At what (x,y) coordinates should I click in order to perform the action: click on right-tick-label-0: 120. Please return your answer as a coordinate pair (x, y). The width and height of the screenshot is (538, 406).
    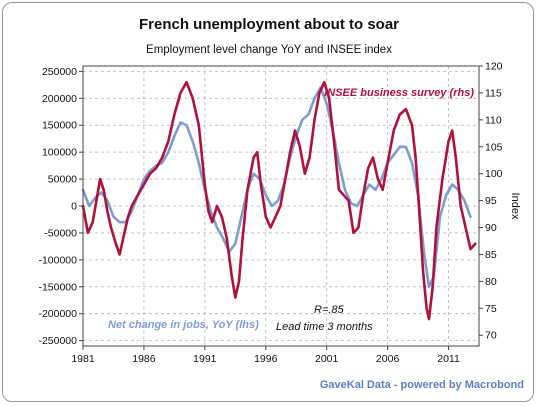
    Looking at the image, I should click on (494, 67).